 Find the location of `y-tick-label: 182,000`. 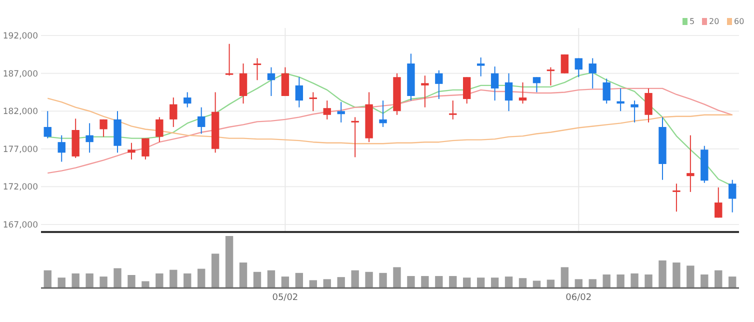

y-tick-label: 182,000 is located at coordinates (20, 112).